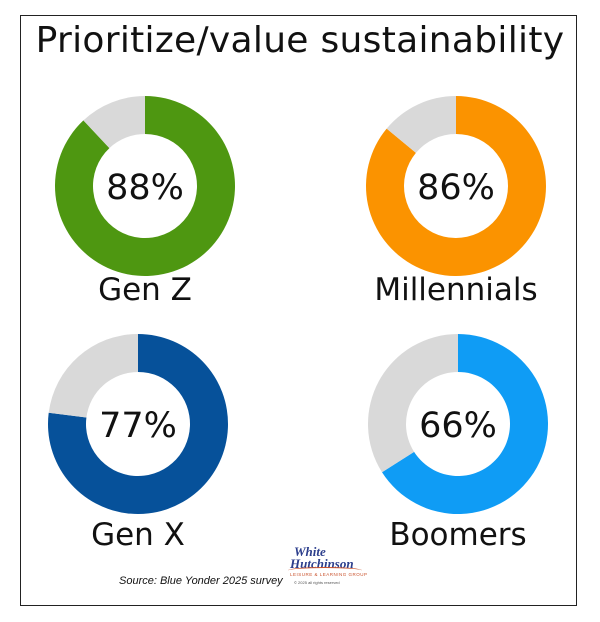 Image resolution: width=600 pixels, height=622 pixels. I want to click on value-label-boomers: 66%, so click(458, 426).